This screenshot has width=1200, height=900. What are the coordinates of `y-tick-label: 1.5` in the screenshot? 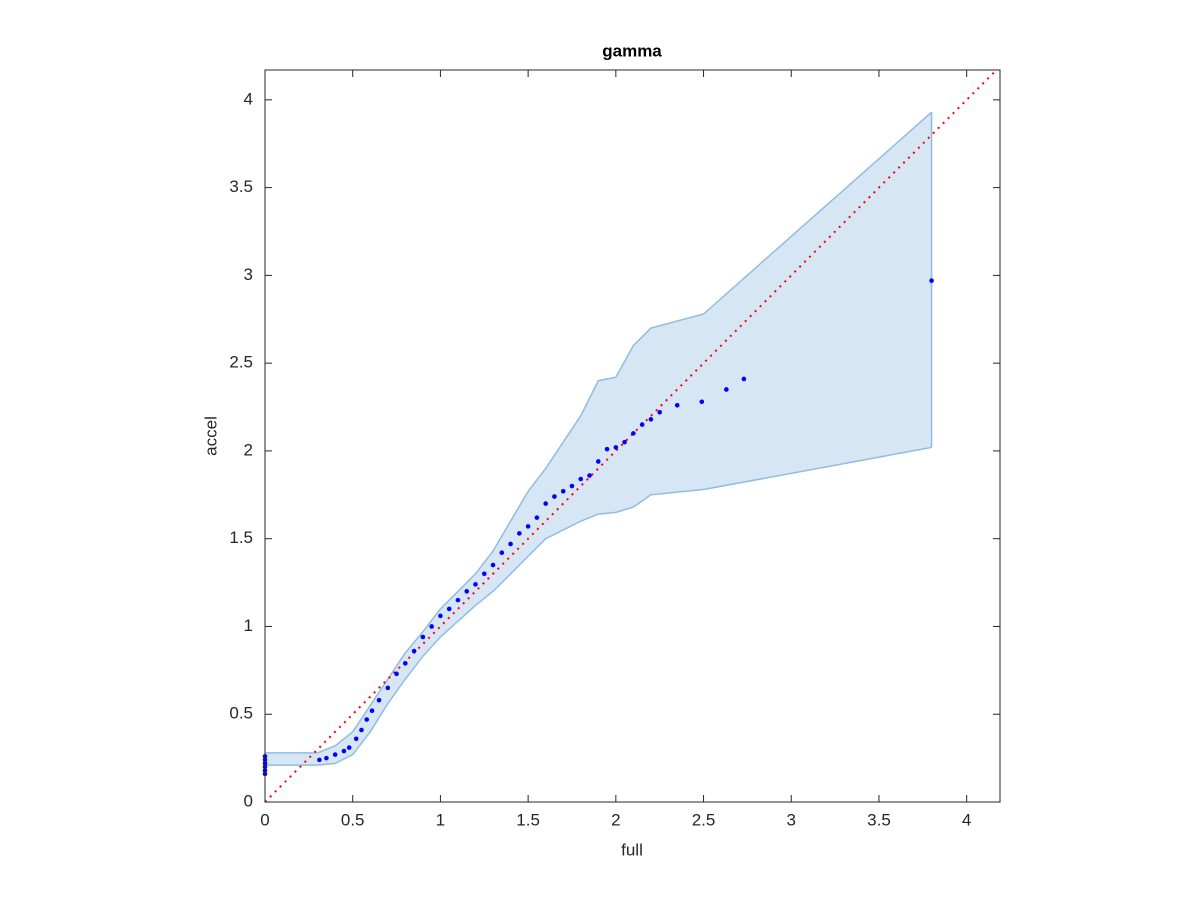 It's located at (241, 537).